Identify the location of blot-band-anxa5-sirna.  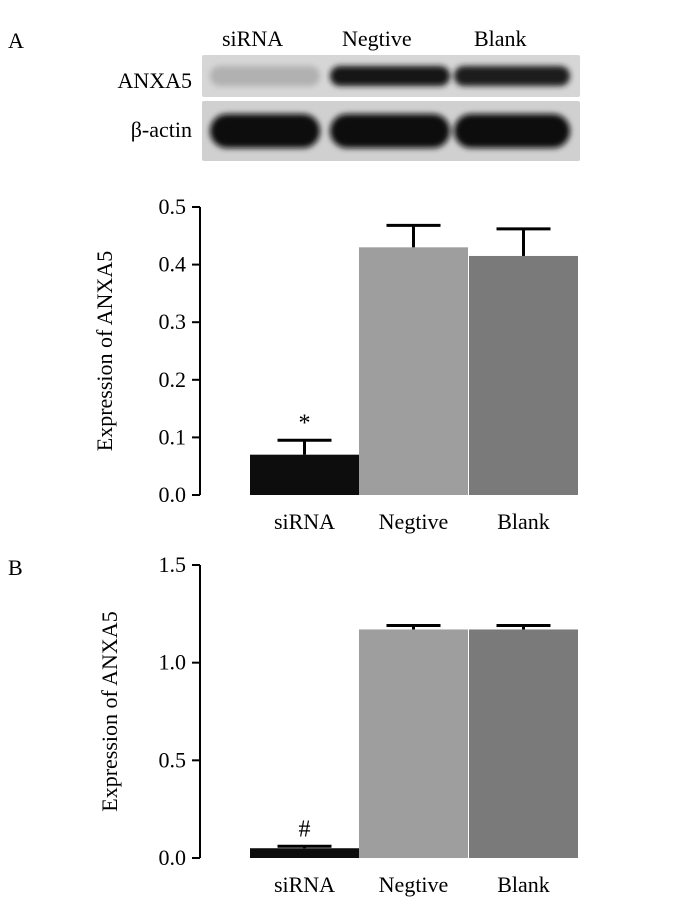
(265, 76).